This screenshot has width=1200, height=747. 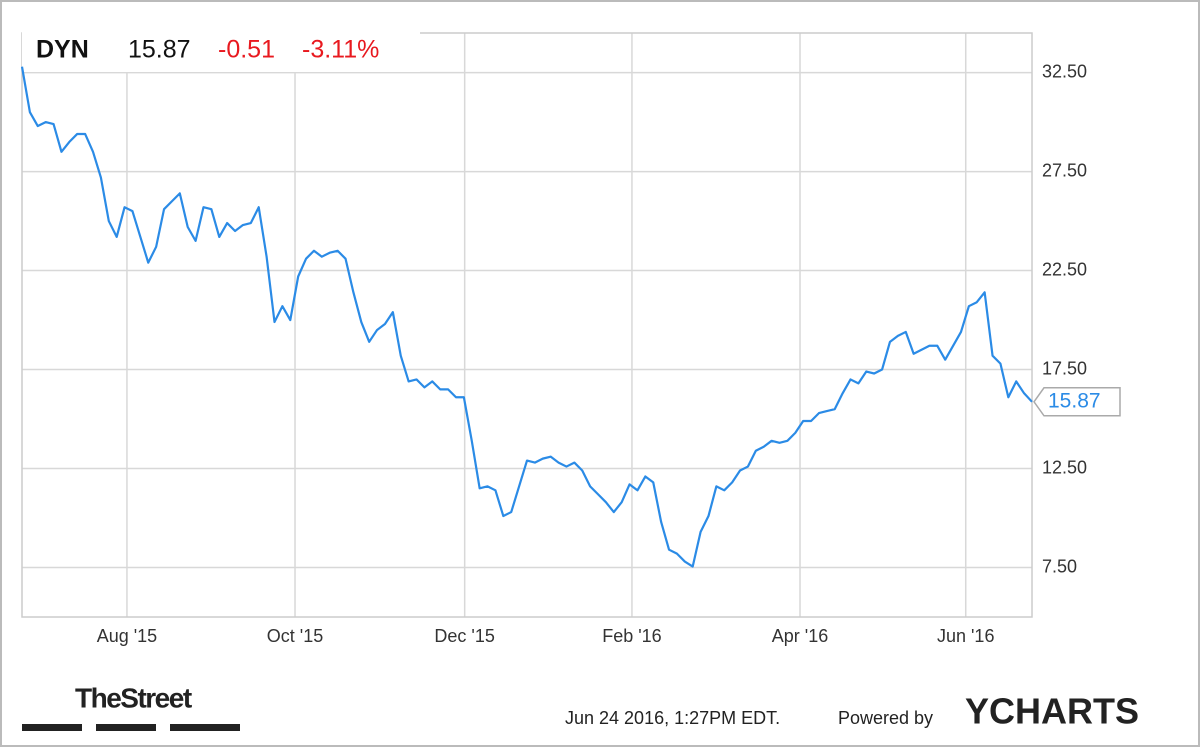 I want to click on y-tick-label: 17.50, so click(x=1064, y=368).